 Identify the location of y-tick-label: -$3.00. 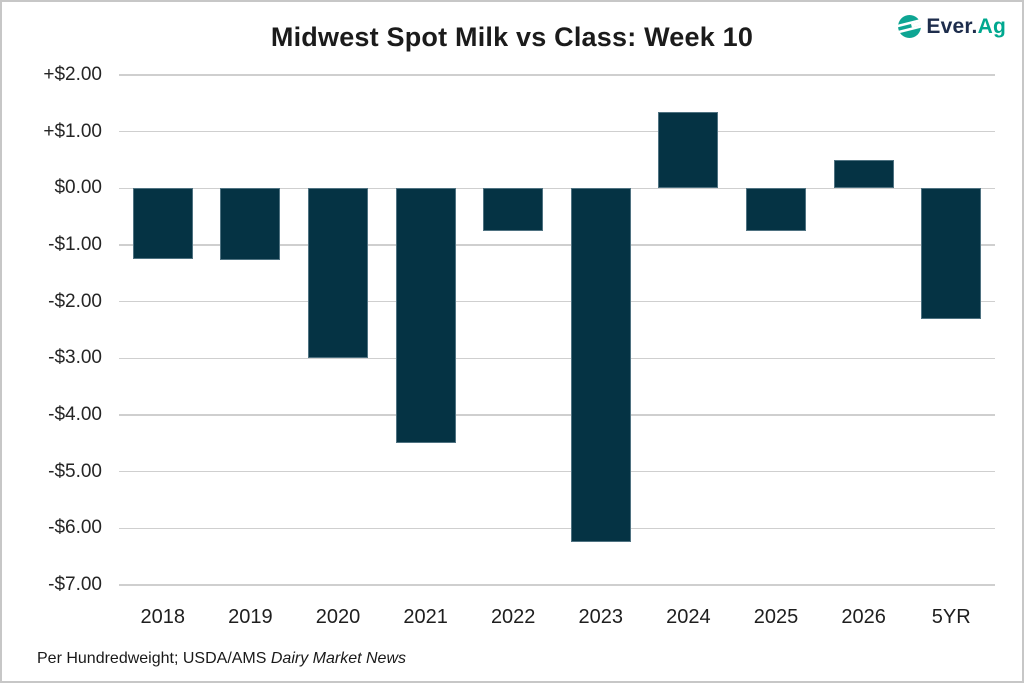
(75, 358).